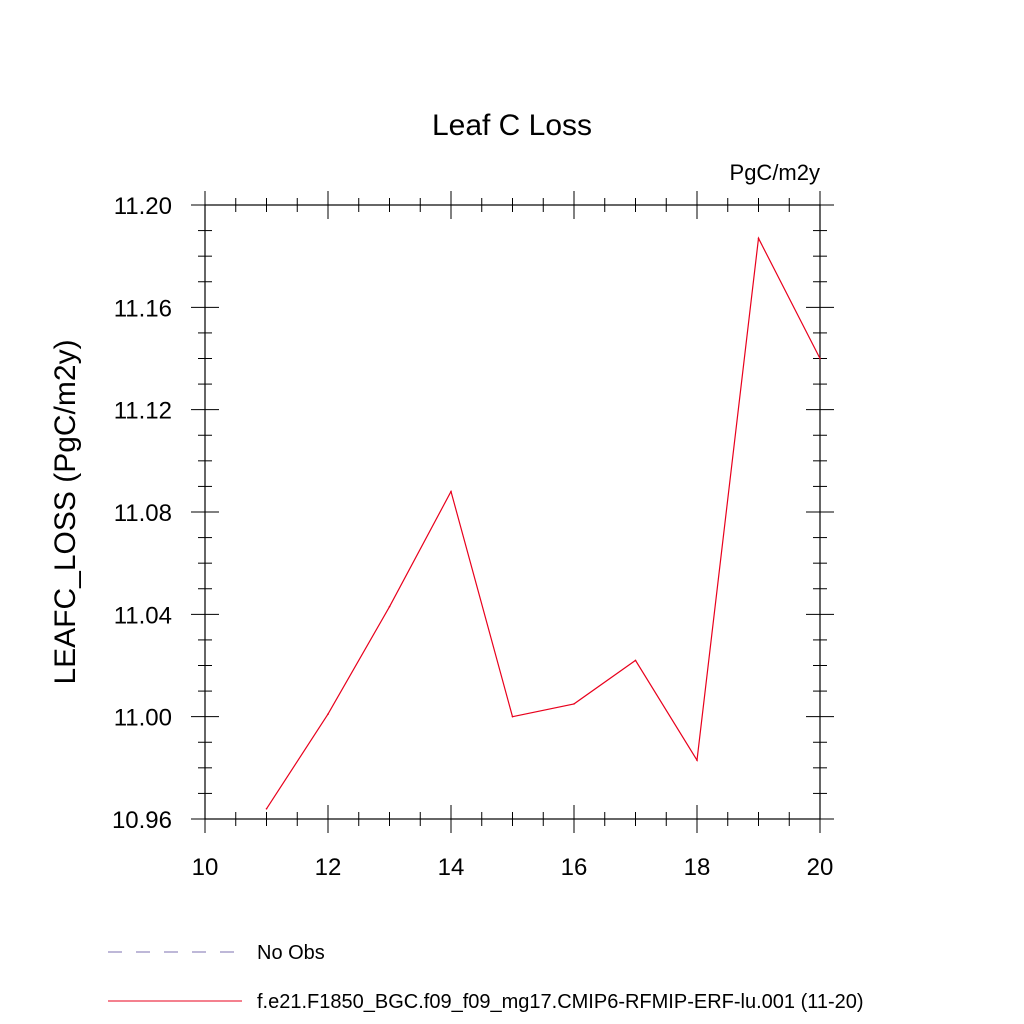 This screenshot has height=1024, width=1024. Describe the element at coordinates (451, 867) in the screenshot. I see `x-tick-label: 14` at that location.